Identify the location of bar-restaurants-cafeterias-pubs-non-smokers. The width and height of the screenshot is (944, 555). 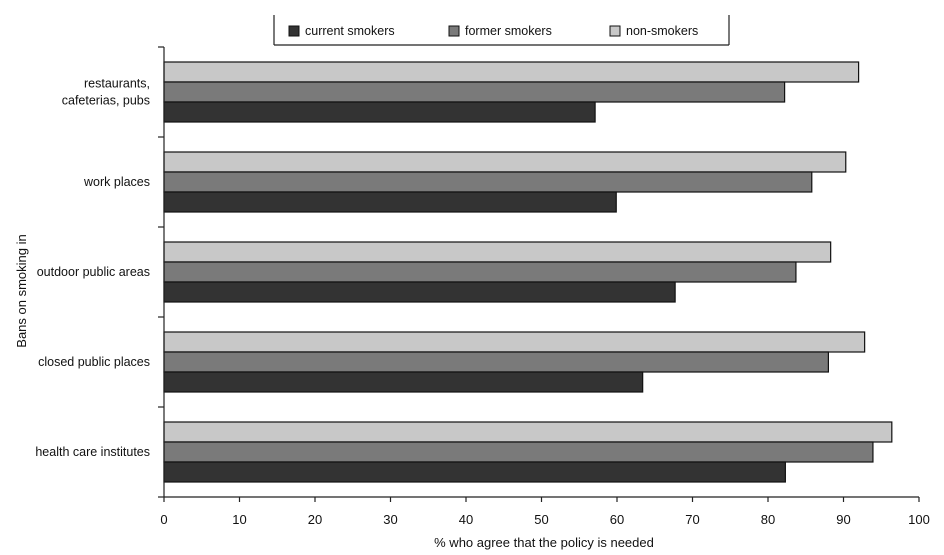
(511, 72).